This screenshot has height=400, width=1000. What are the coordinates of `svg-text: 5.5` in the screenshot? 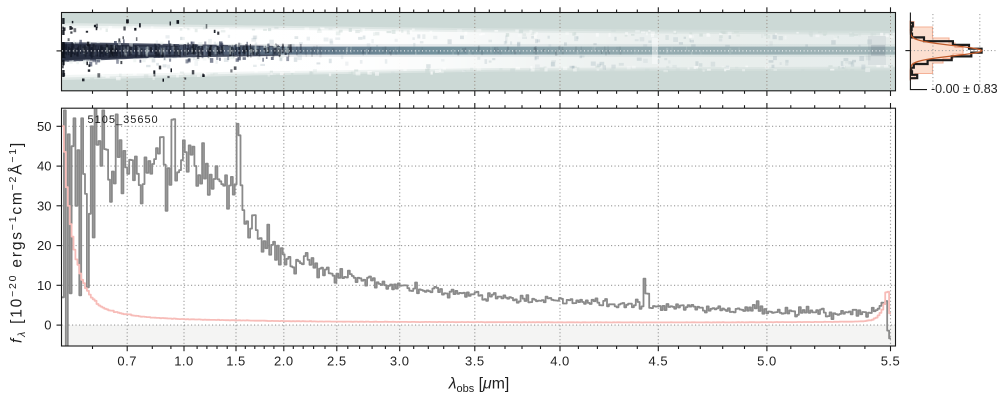 It's located at (891, 360).